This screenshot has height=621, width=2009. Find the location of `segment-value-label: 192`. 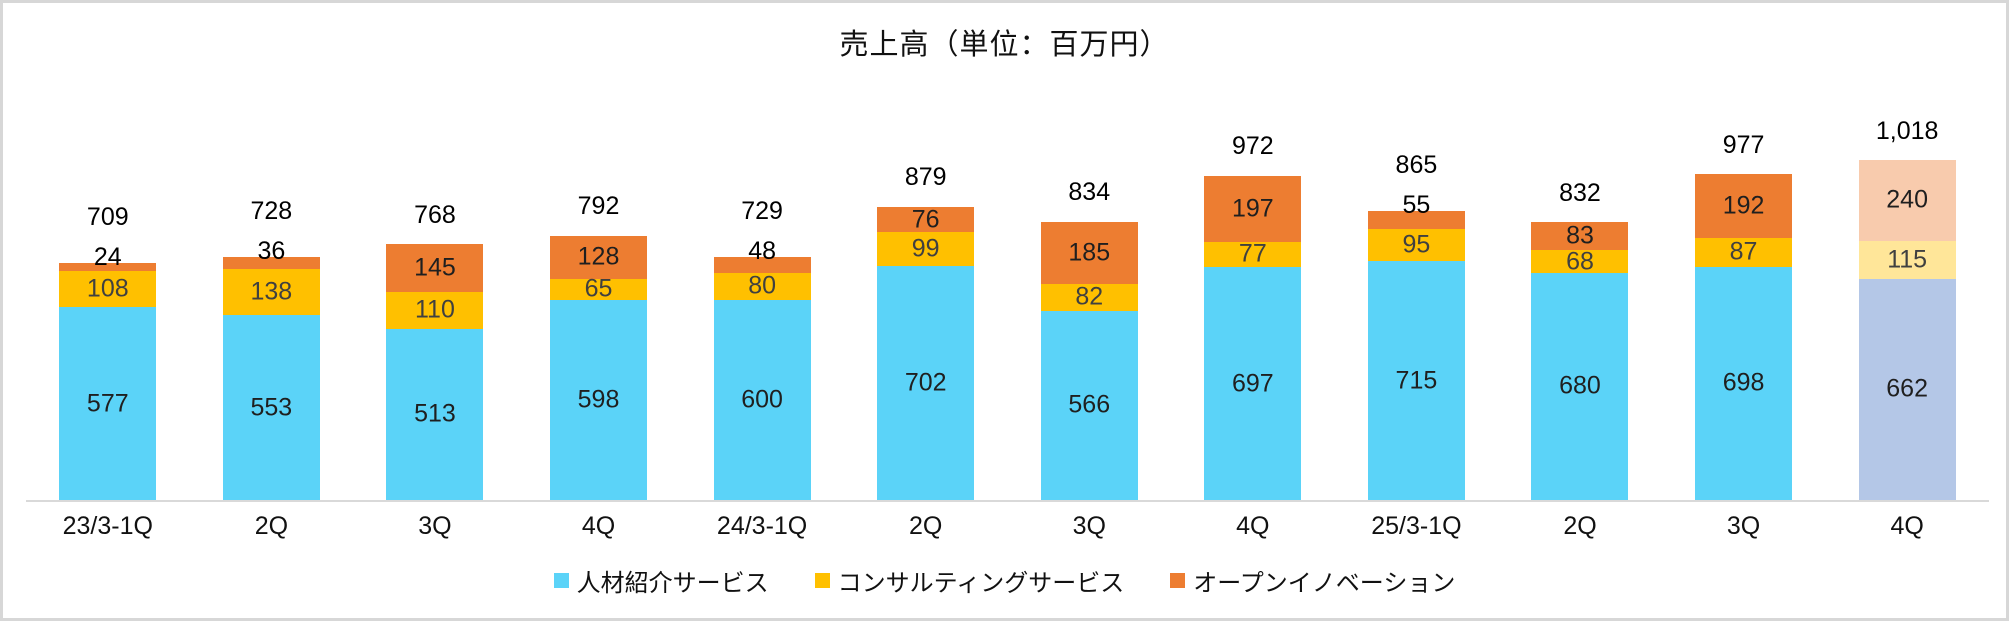

segment-value-label: 192 is located at coordinates (1743, 205).